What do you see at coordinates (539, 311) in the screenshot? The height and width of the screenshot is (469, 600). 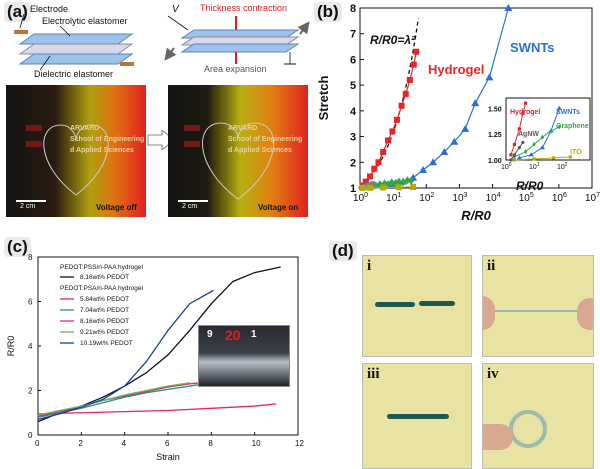 I see `stretched-fiber` at bounding box center [539, 311].